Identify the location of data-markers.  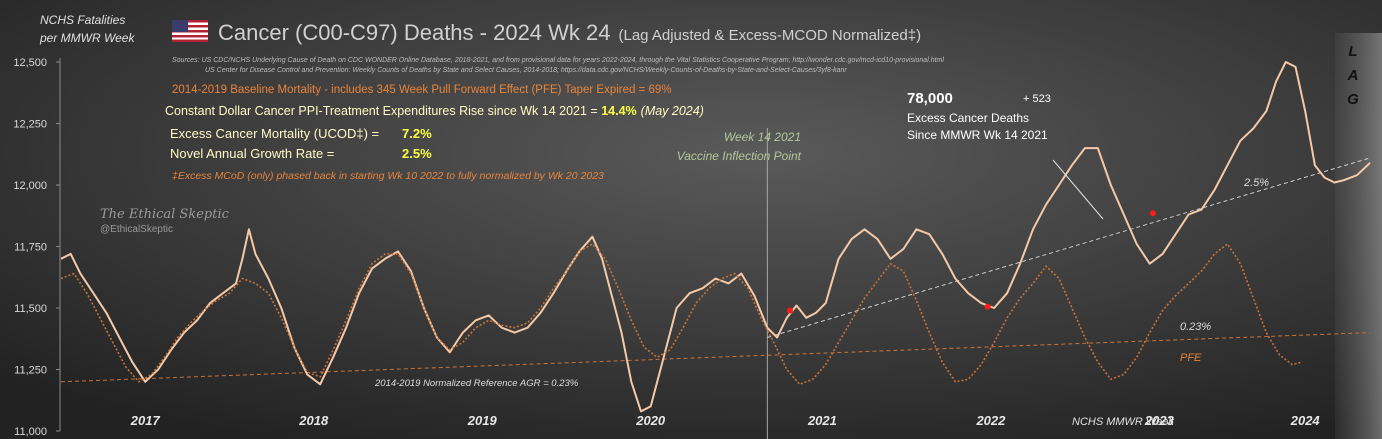
(971, 262).